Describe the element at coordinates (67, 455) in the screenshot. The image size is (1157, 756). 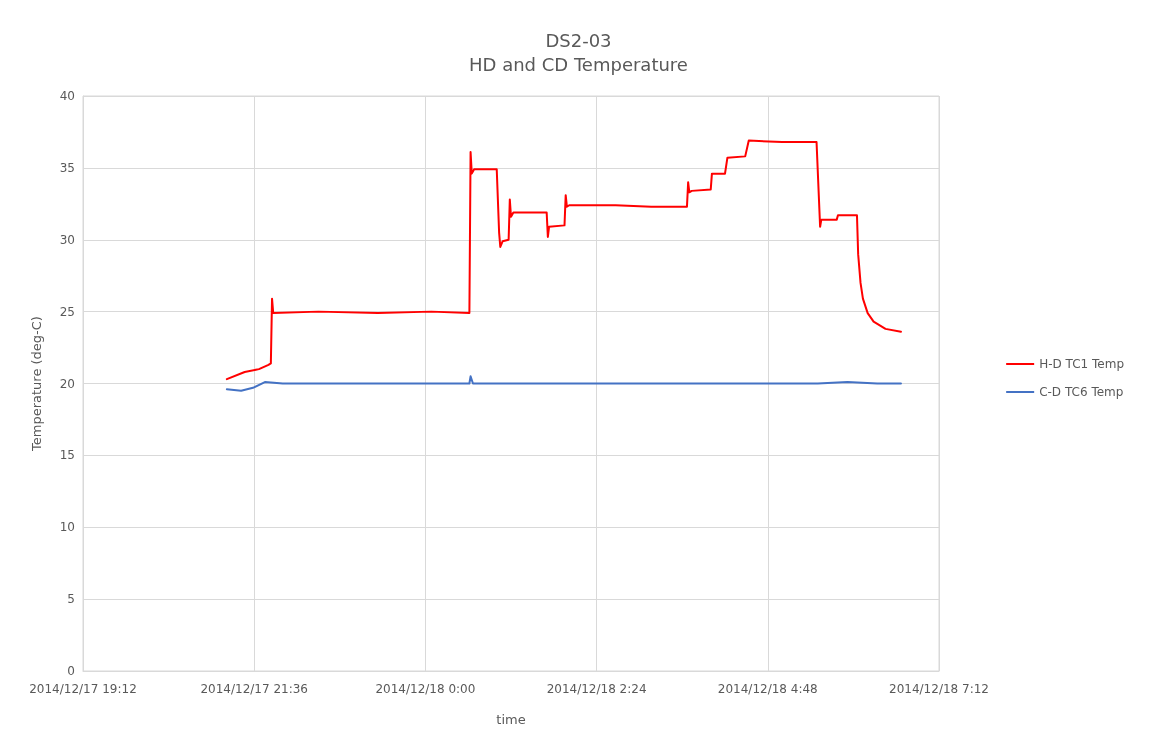
I see `y-tick-label: 15` at that location.